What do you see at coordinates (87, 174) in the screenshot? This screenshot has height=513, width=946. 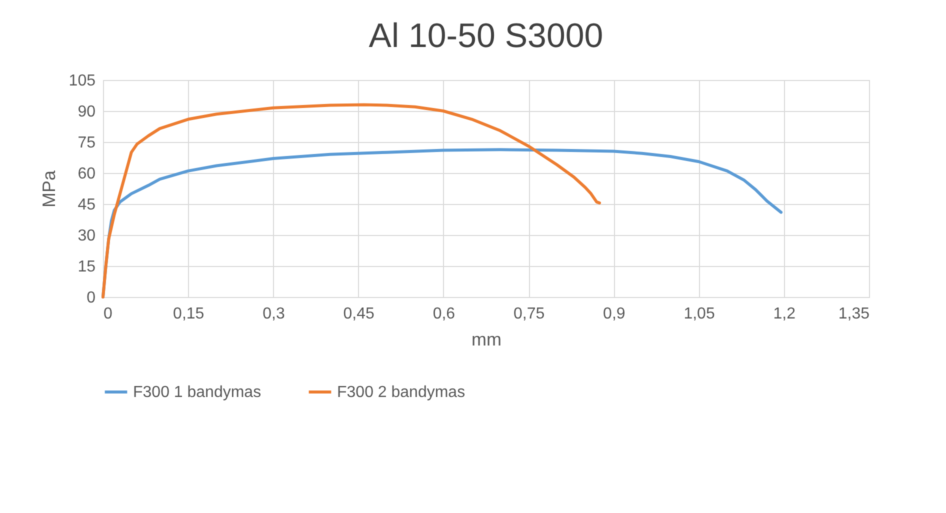 I see `y-tick-label: 60` at bounding box center [87, 174].